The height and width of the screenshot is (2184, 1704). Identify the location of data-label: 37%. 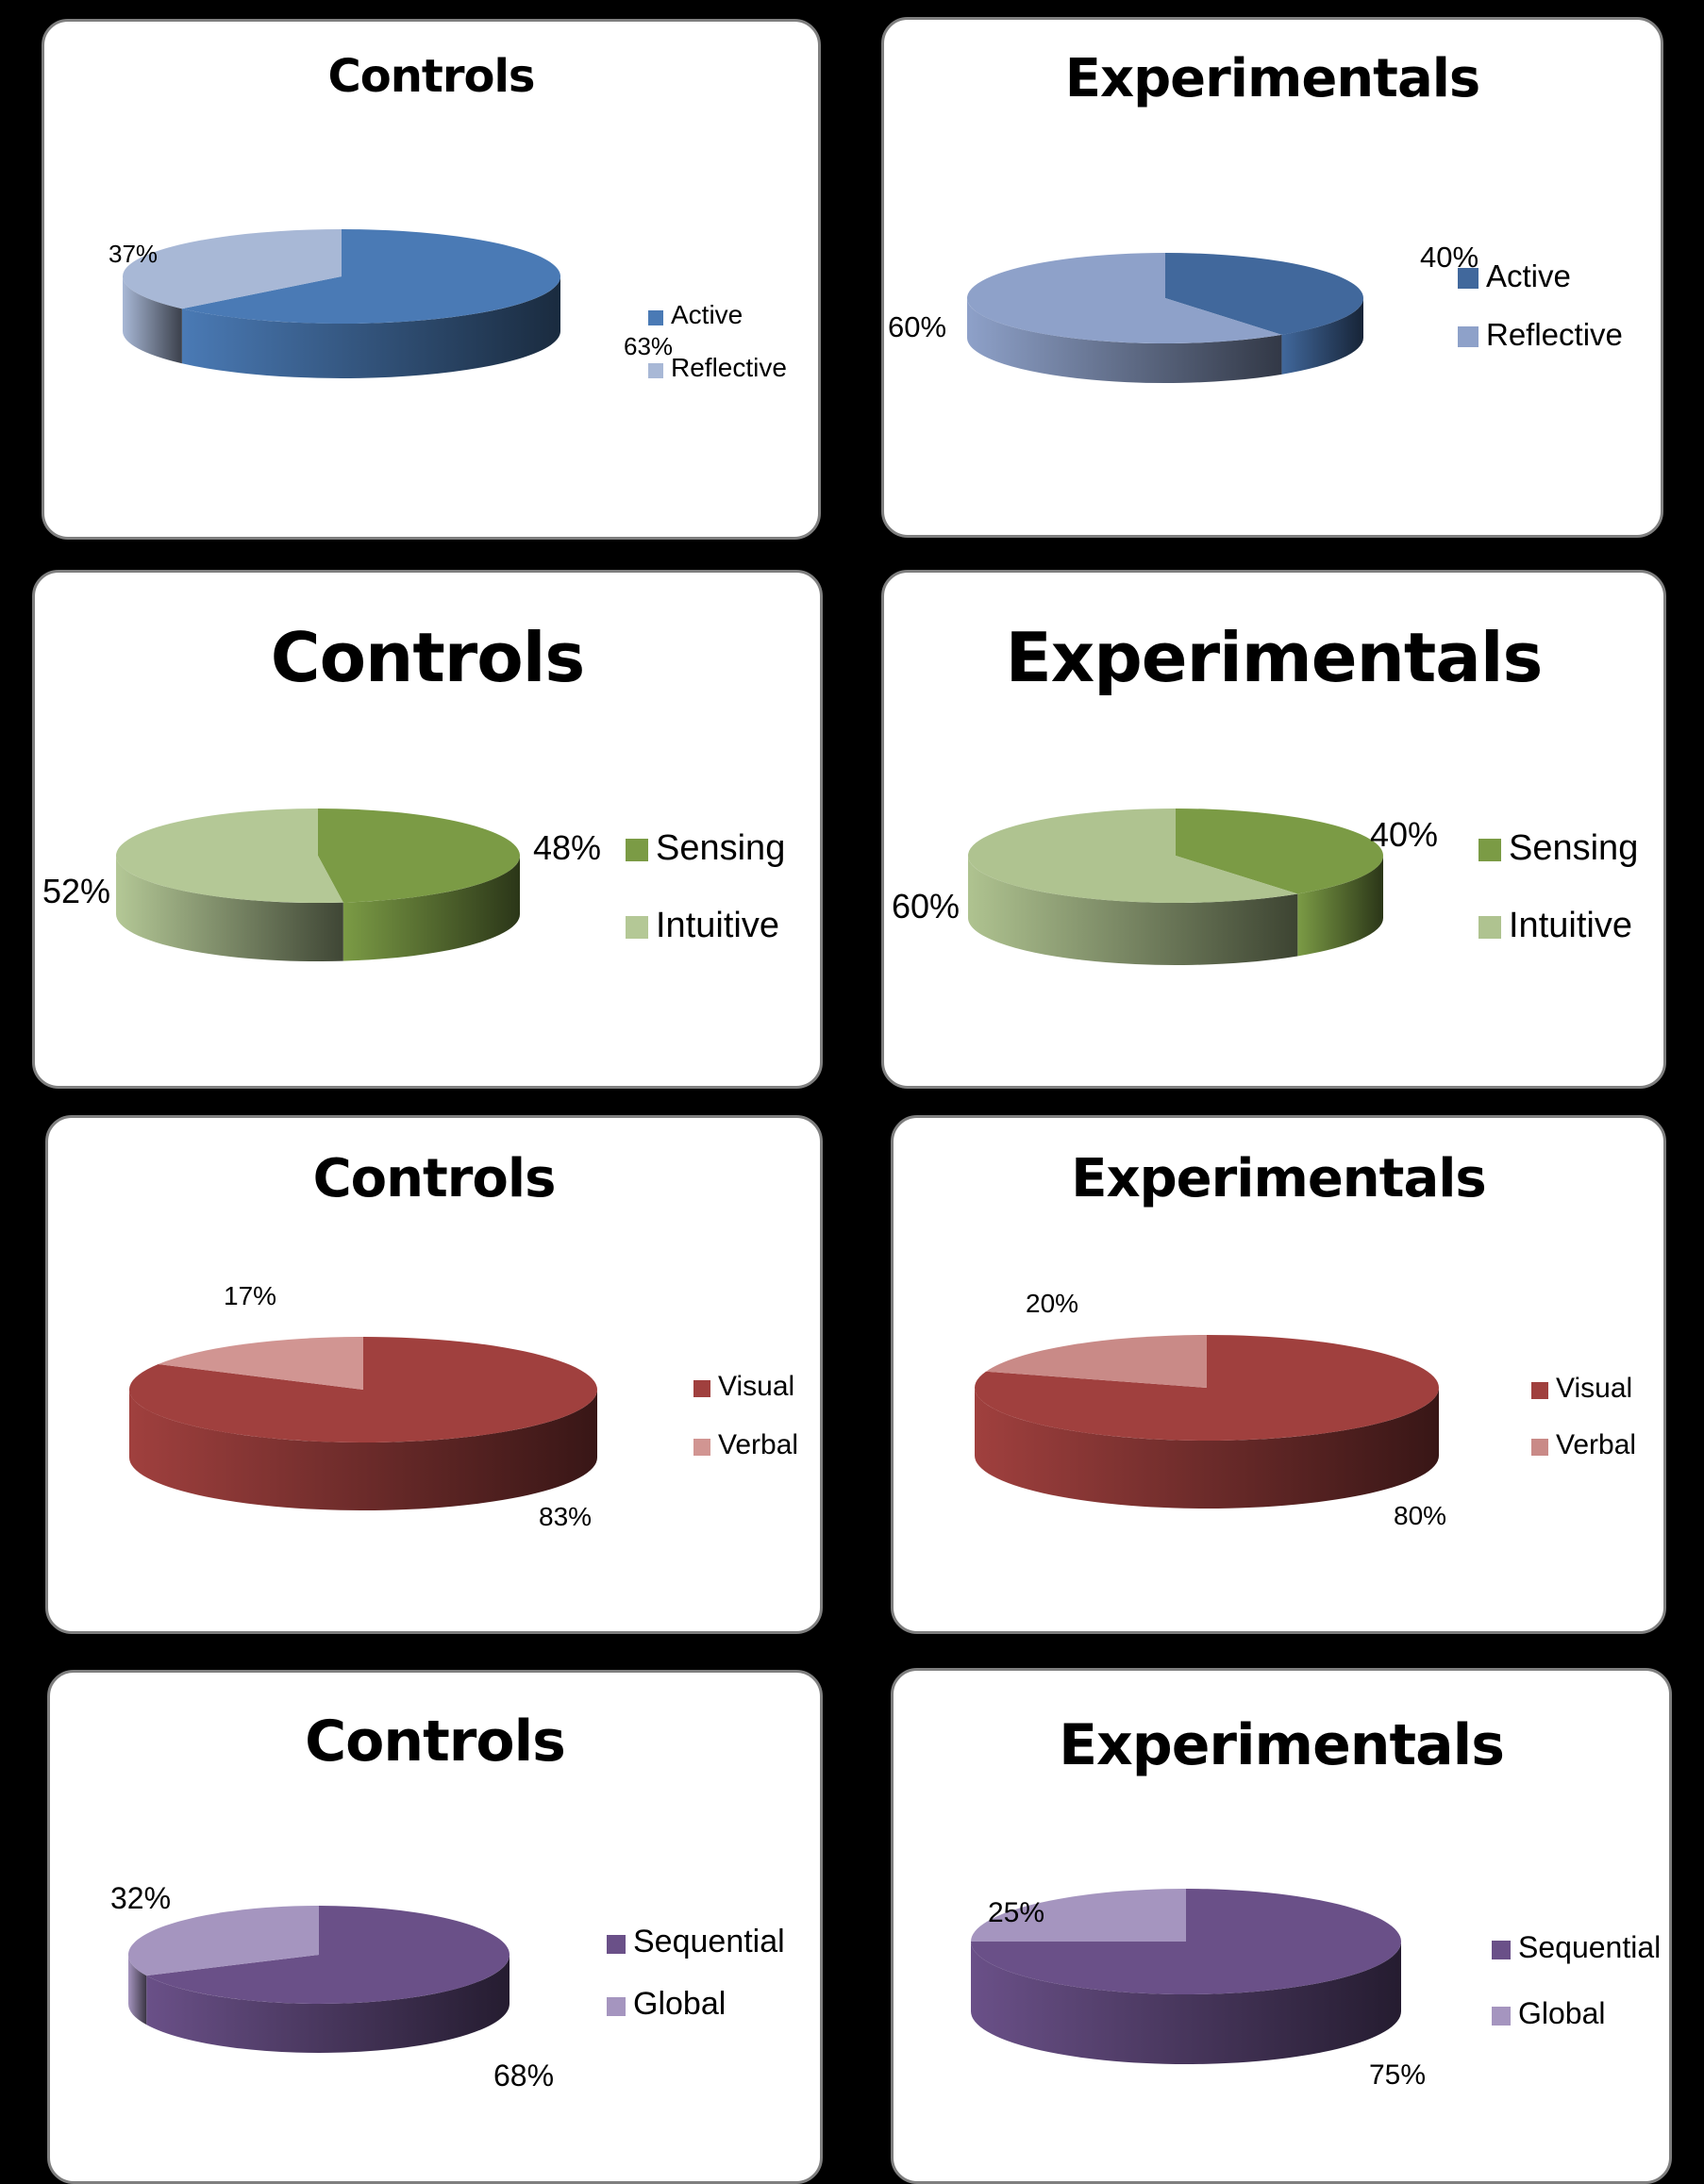
(133, 254).